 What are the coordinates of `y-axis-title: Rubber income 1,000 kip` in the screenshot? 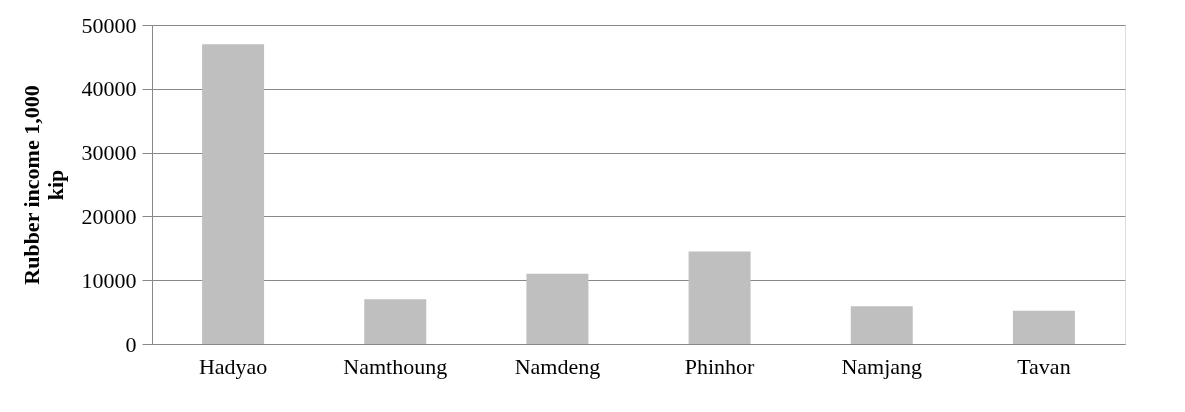 It's located at (43, 185).